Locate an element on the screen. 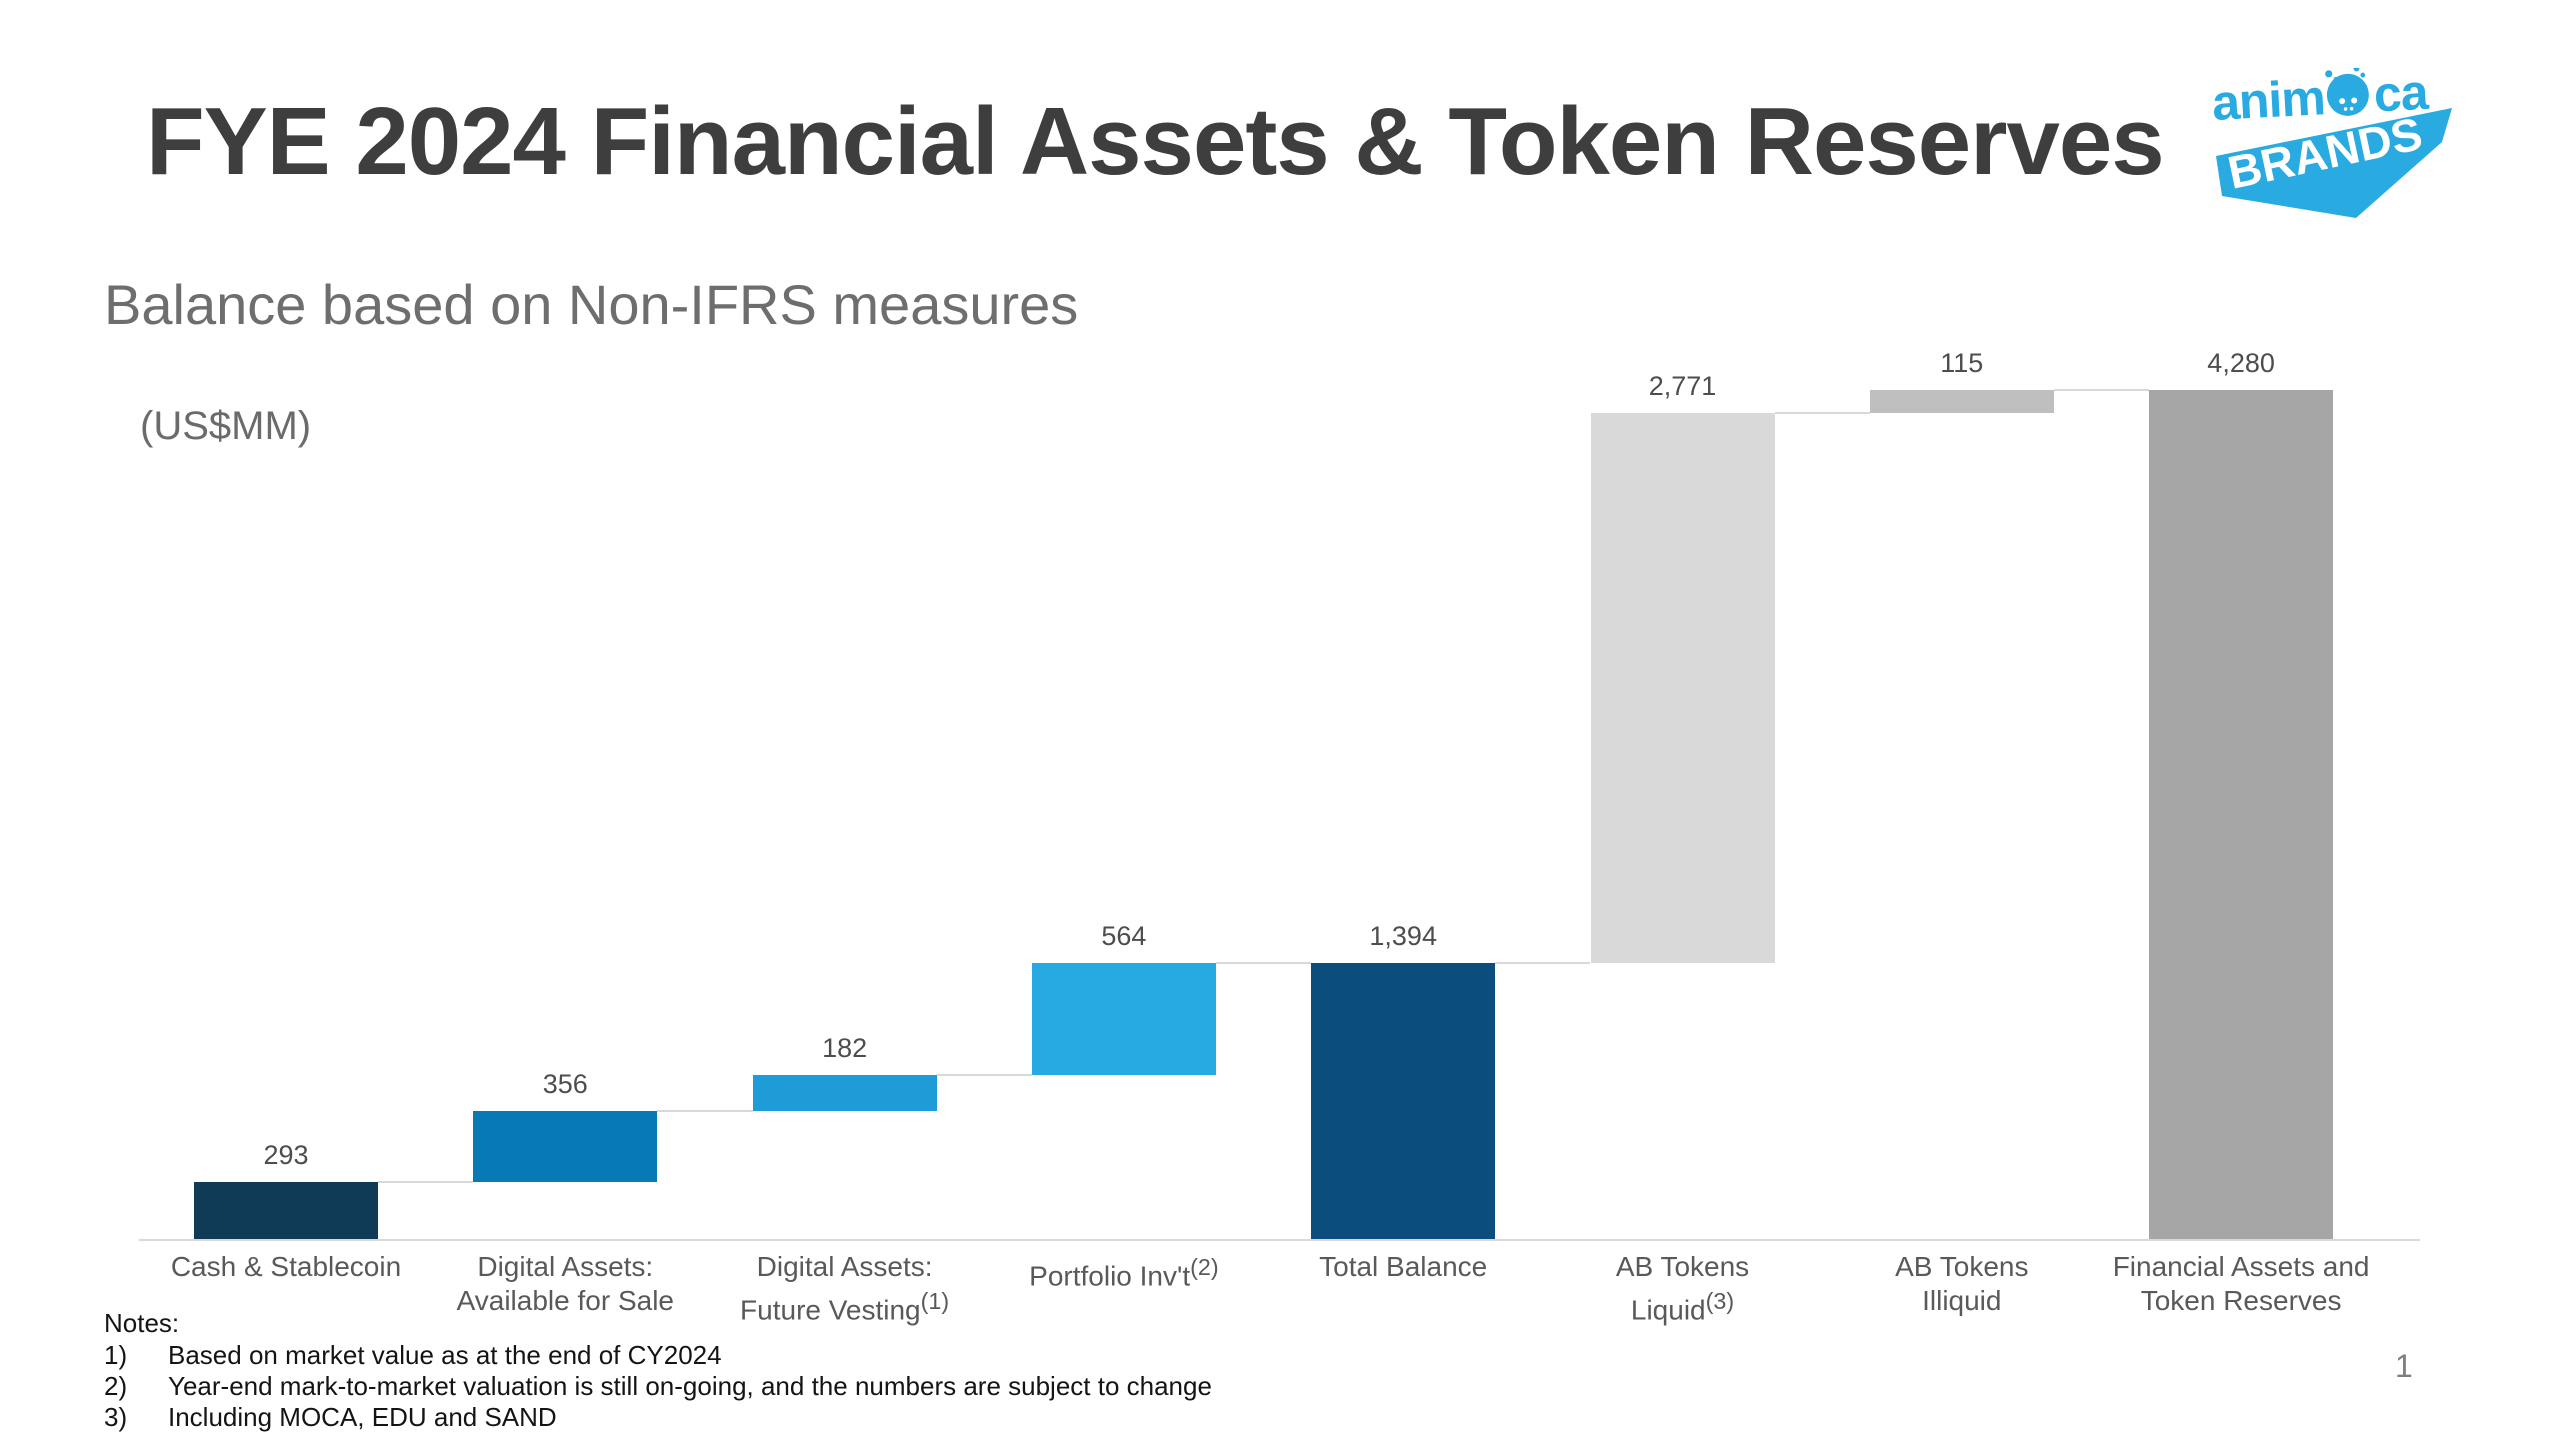 Image resolution: width=2560 pixels, height=1440 pixels. category-label-line: Portfolio Inv't(2) is located at coordinates (1124, 1273).